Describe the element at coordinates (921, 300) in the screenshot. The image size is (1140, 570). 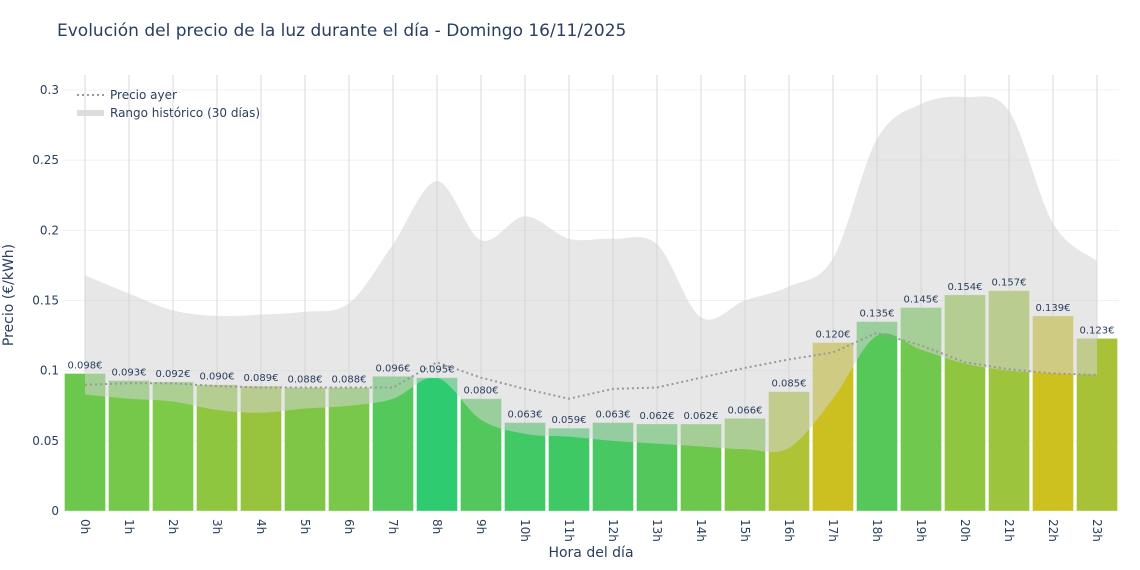
I see `data-label: 0.145€` at that location.